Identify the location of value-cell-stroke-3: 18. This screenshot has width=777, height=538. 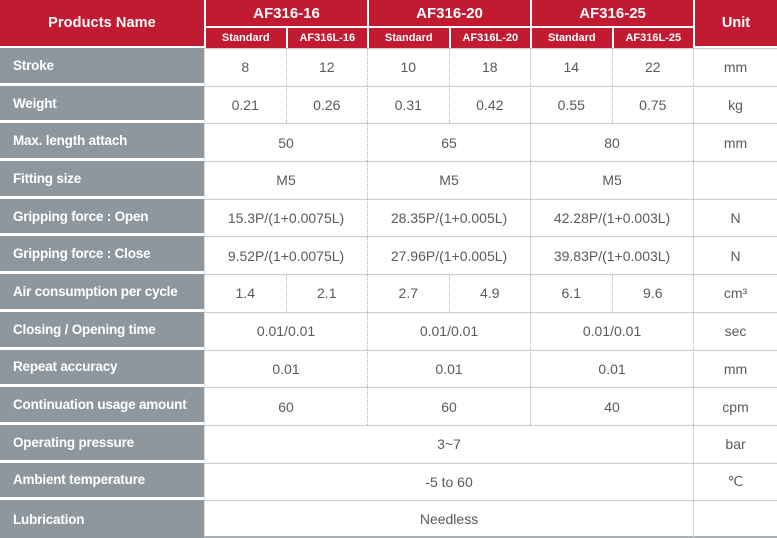
(489, 67).